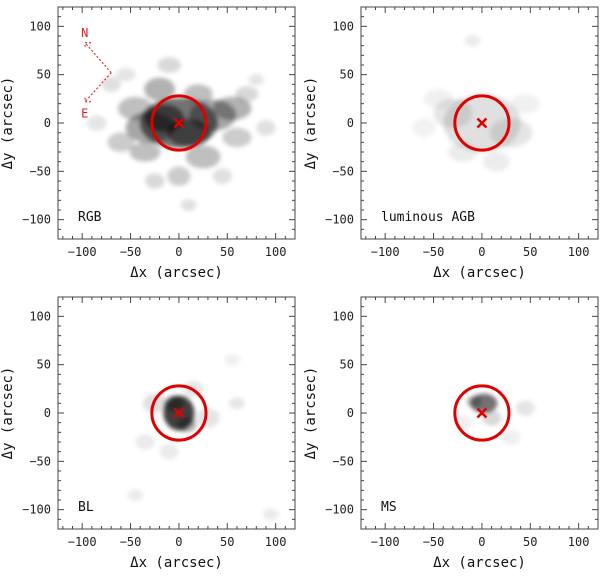 The height and width of the screenshot is (581, 600). What do you see at coordinates (84, 114) in the screenshot?
I see `compass-east-label: E` at bounding box center [84, 114].